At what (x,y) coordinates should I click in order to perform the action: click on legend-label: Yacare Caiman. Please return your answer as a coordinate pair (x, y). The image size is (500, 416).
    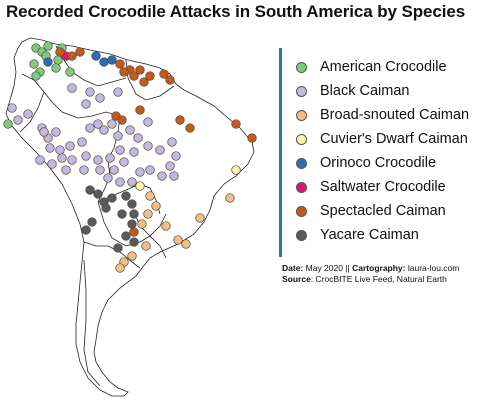
    Looking at the image, I should click on (369, 235).